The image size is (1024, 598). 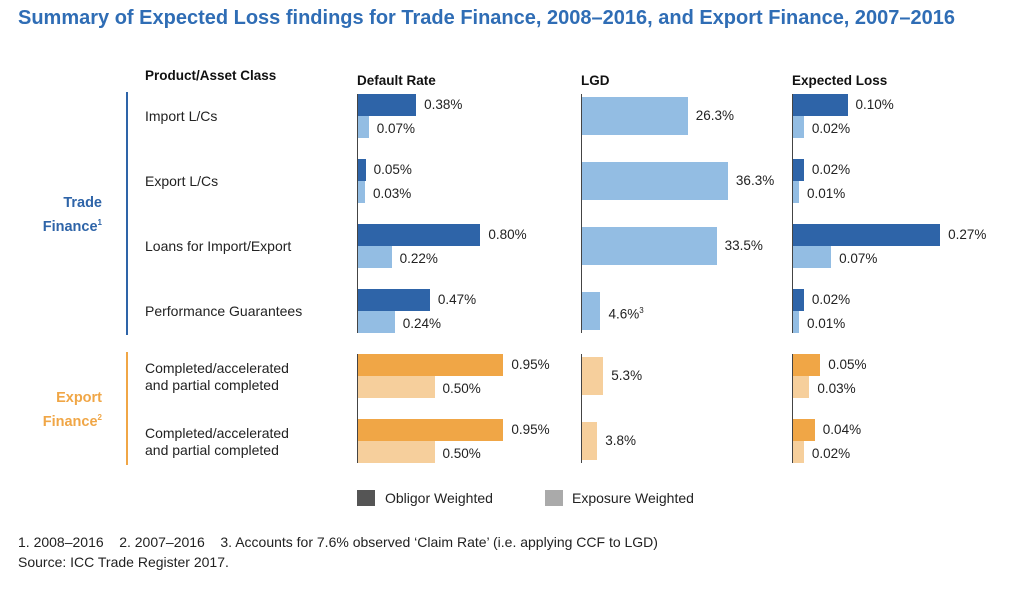 What do you see at coordinates (874, 104) in the screenshot?
I see `expected-loss-obligor-label: 0.10%` at bounding box center [874, 104].